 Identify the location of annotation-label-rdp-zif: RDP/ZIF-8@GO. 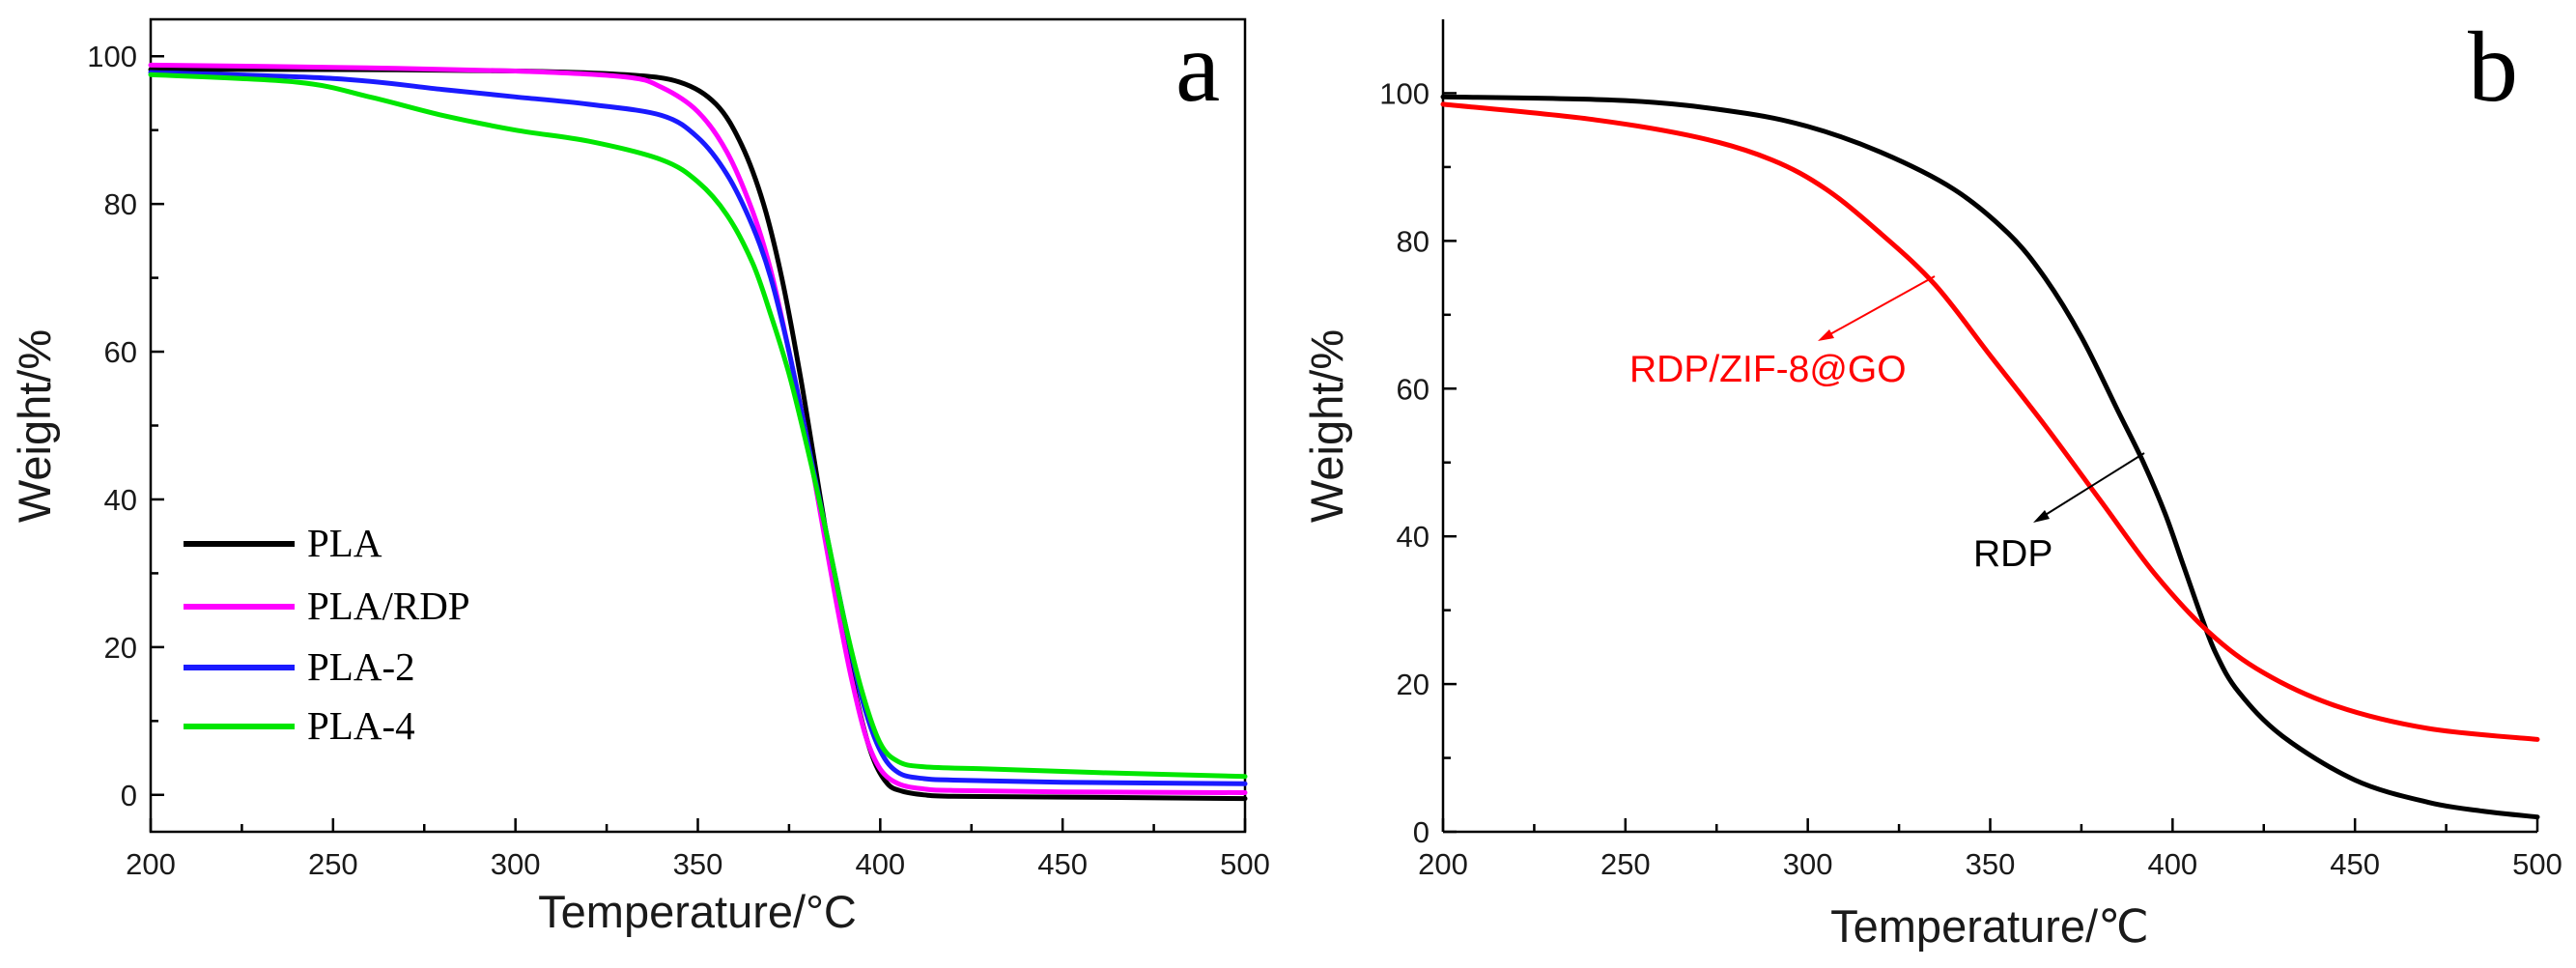
(1768, 370).